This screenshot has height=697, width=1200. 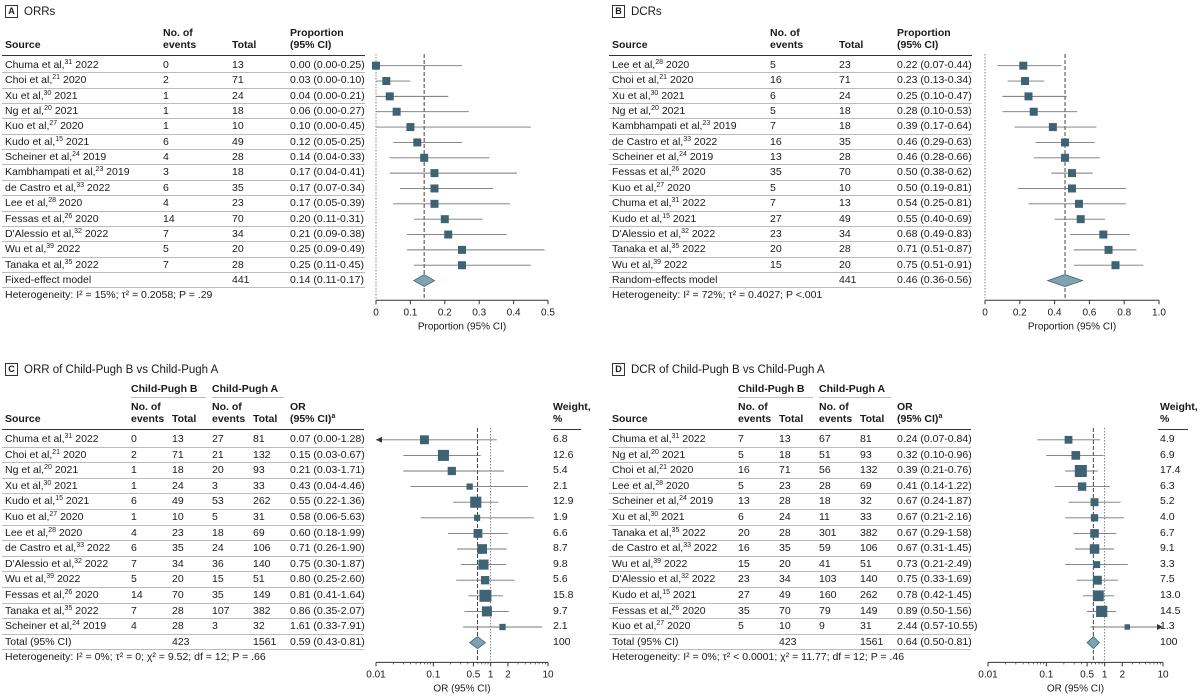 What do you see at coordinates (265, 419) in the screenshot?
I see `a-total-header: Total` at bounding box center [265, 419].